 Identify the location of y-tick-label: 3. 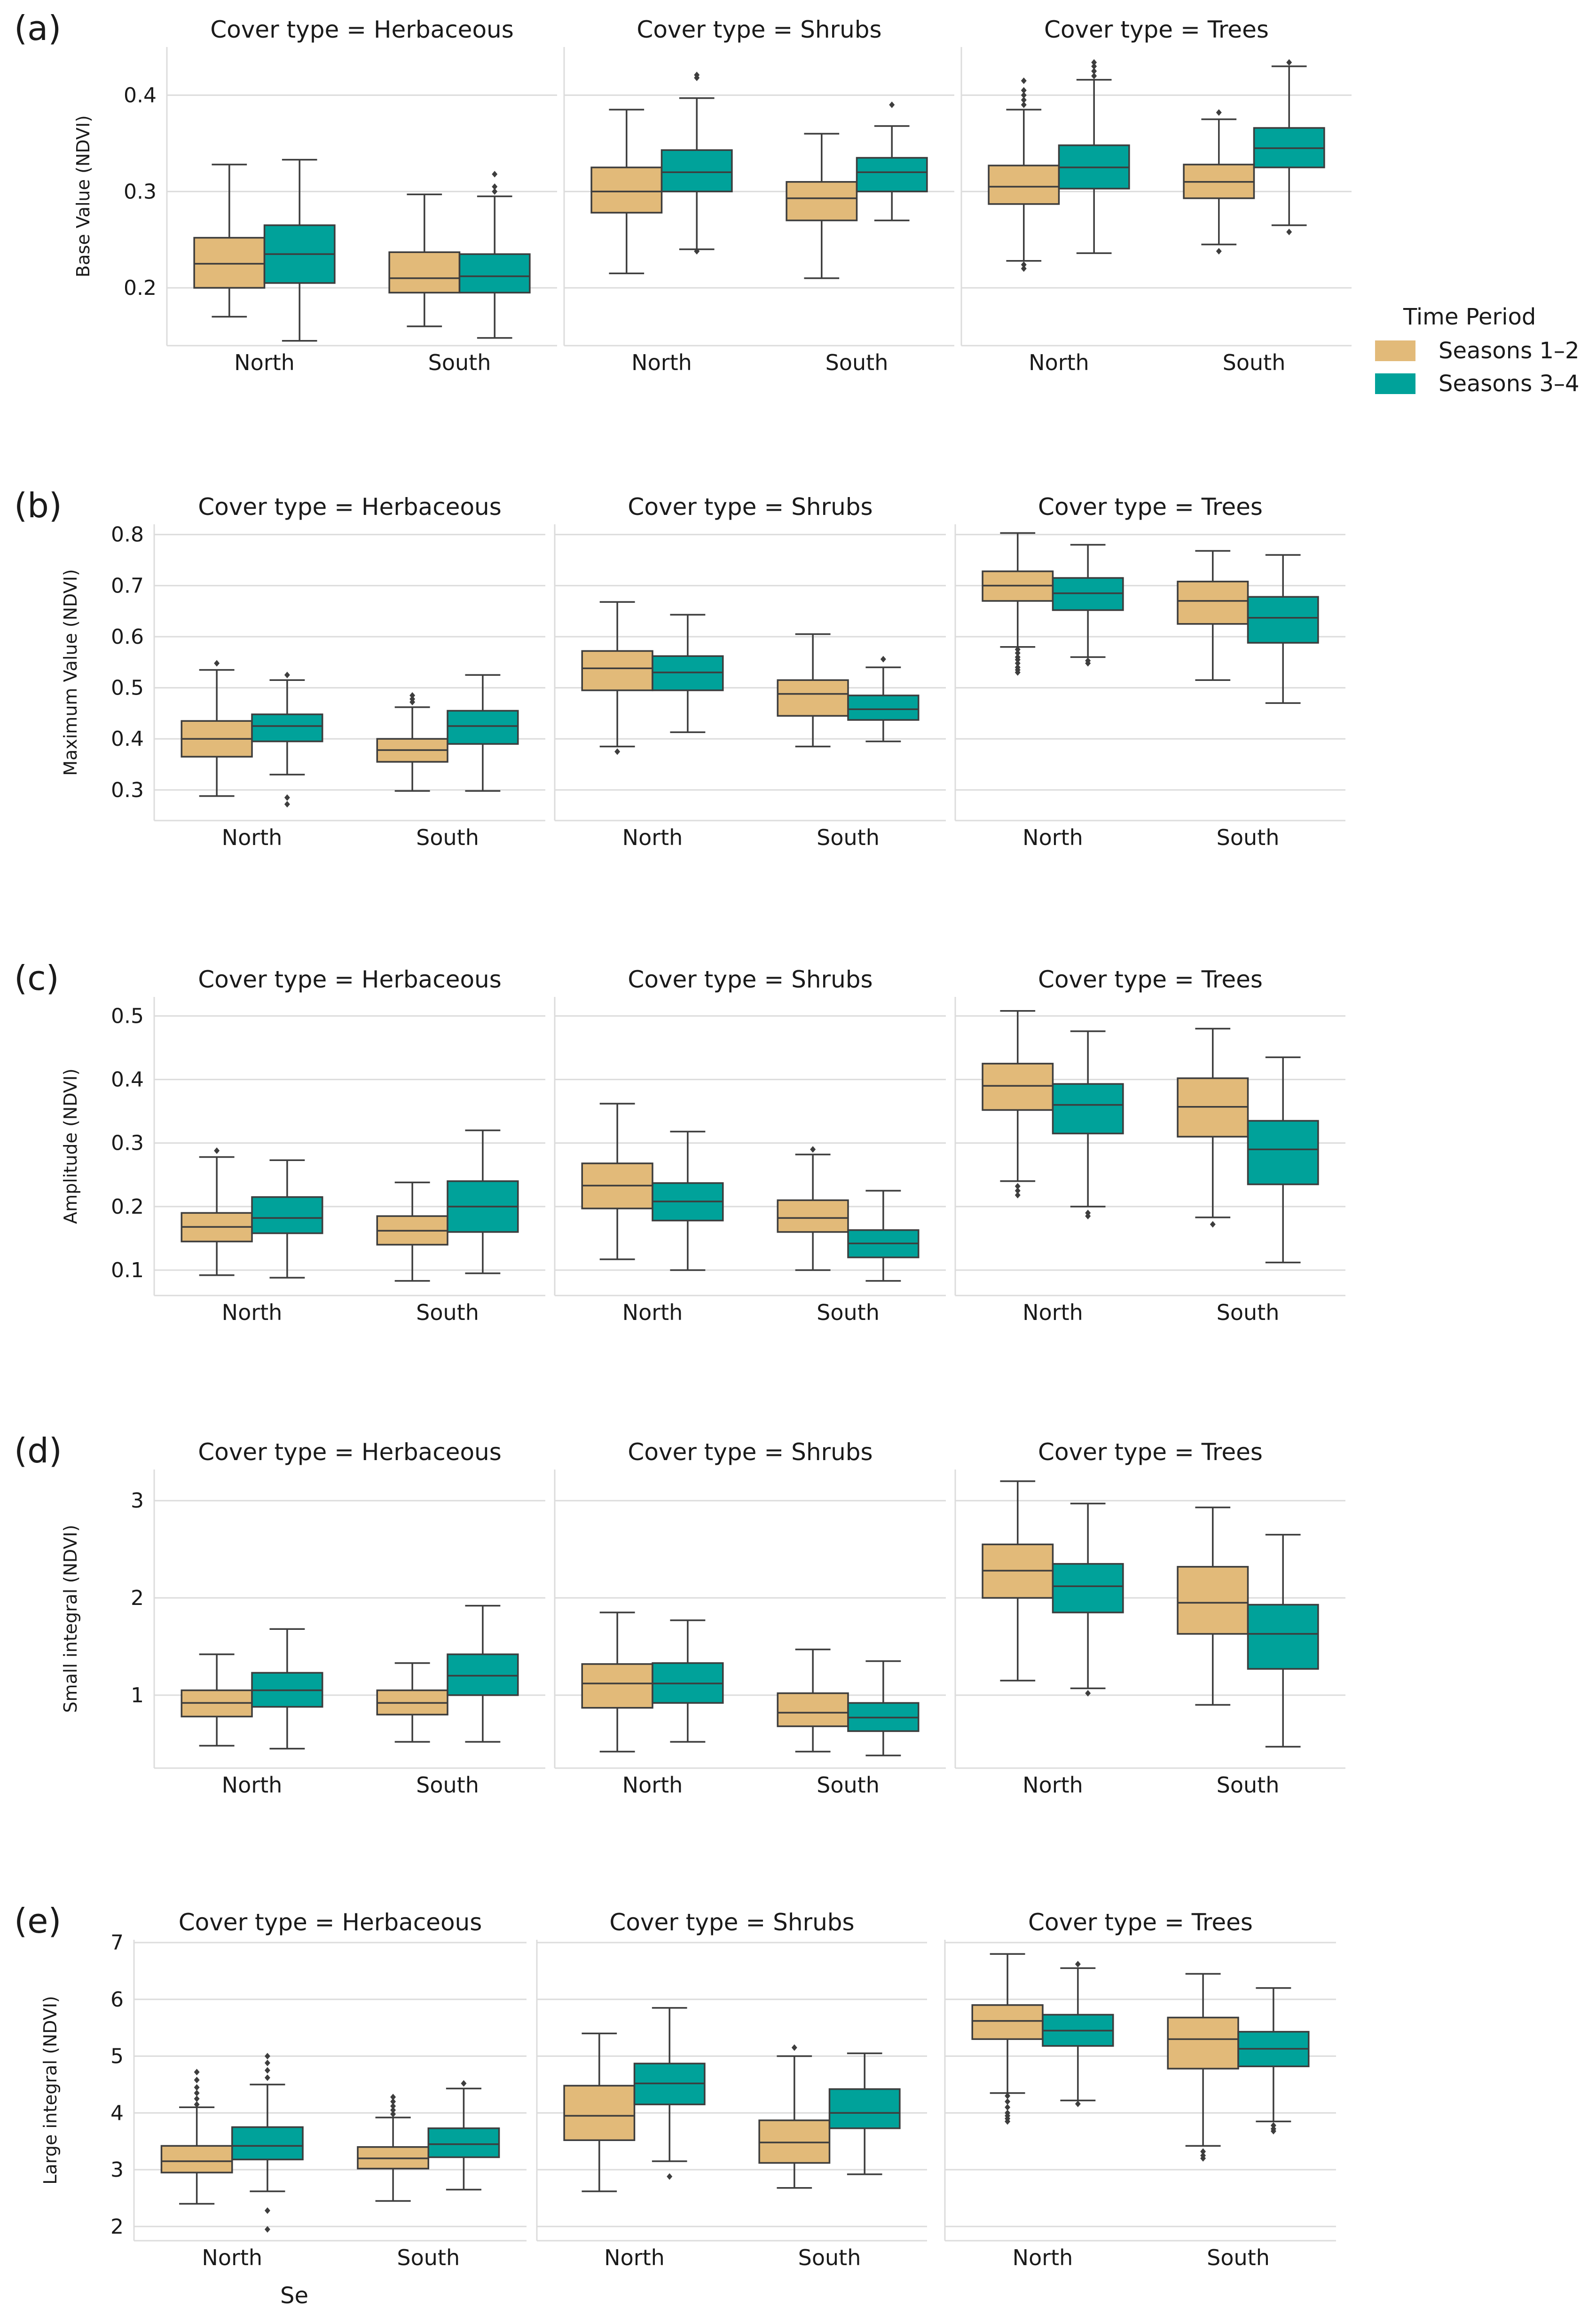
(117, 2170).